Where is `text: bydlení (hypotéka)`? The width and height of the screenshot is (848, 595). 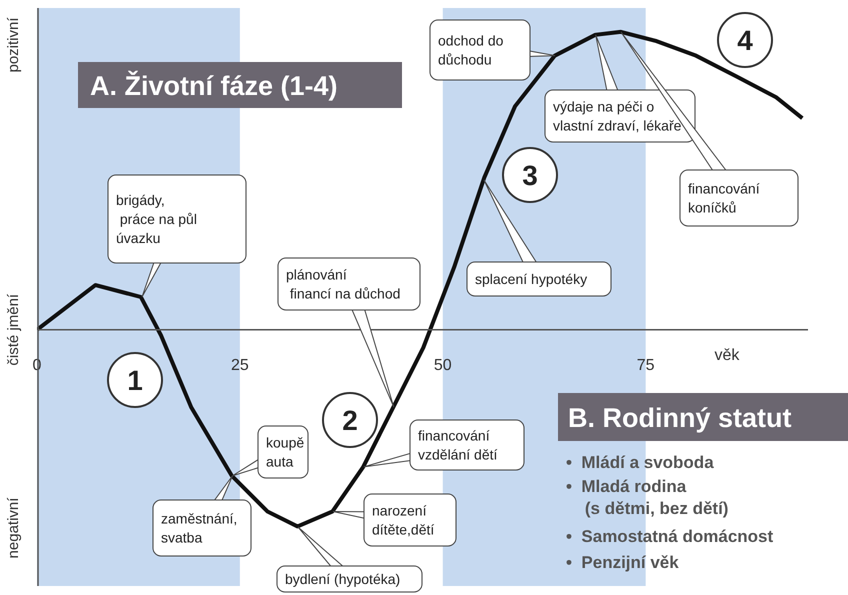 text: bydlení (hypotéka) is located at coordinates (342, 579).